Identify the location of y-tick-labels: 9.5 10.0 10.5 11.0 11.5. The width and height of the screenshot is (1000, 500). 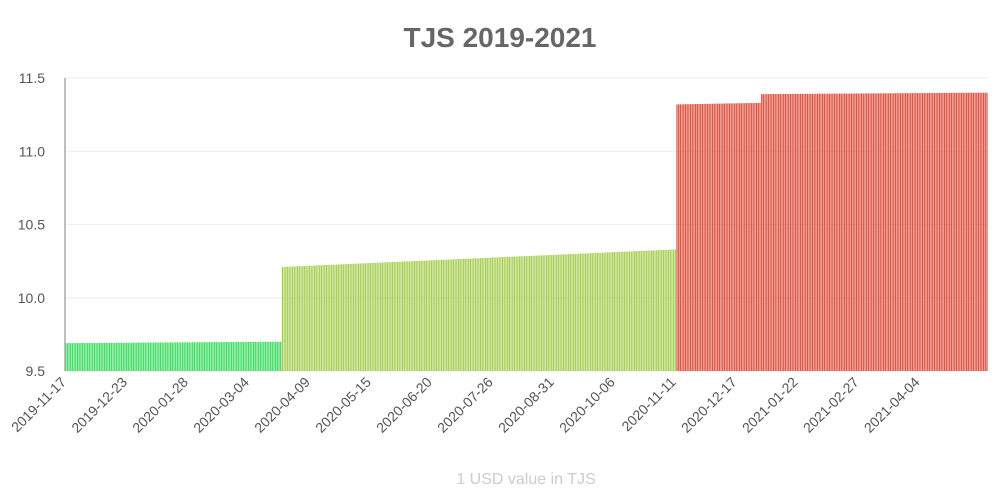
(31, 224).